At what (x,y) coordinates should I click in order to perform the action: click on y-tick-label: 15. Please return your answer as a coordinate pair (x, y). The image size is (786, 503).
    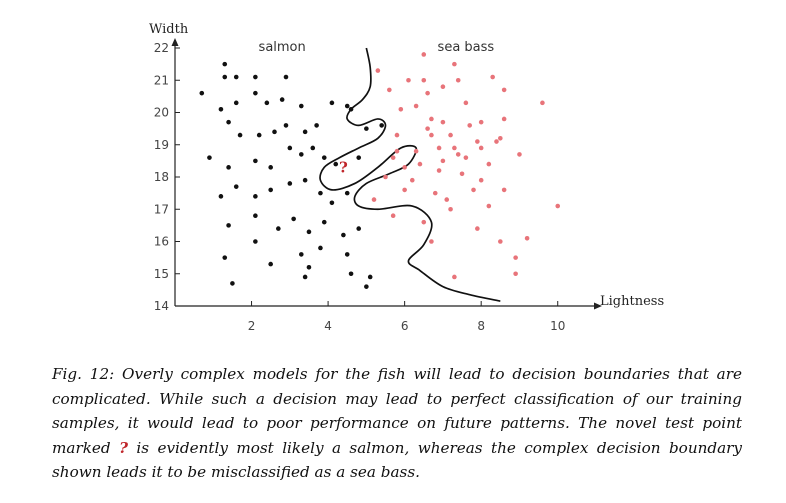
    Looking at the image, I should click on (161, 274).